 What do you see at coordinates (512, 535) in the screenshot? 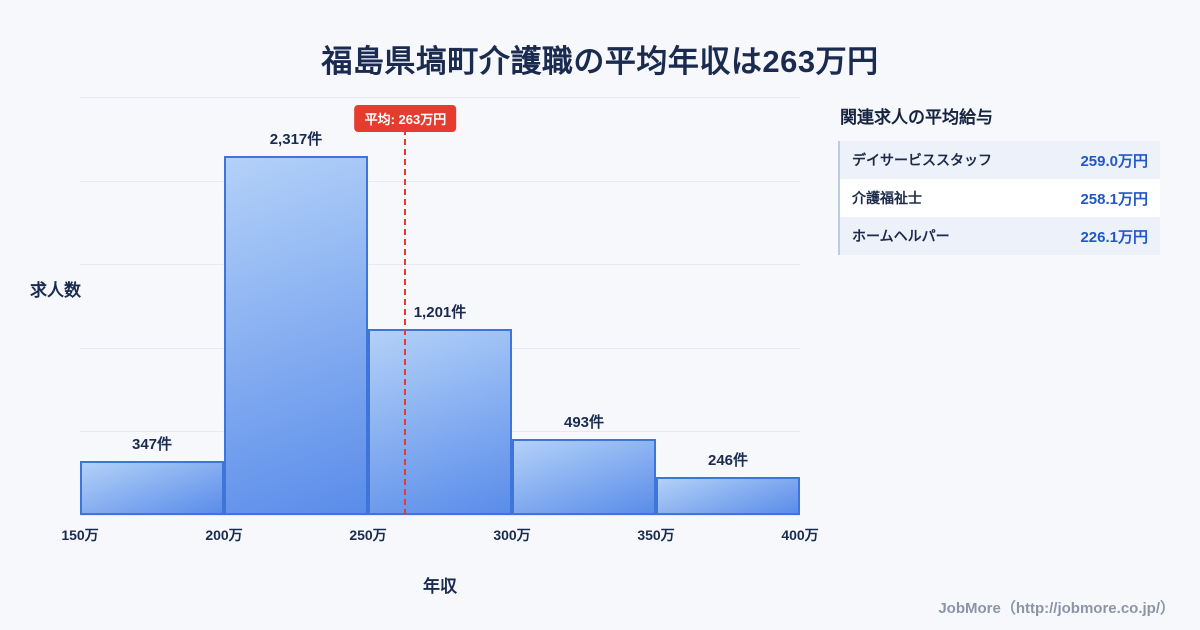
I see `x-tick-label: 300万` at bounding box center [512, 535].